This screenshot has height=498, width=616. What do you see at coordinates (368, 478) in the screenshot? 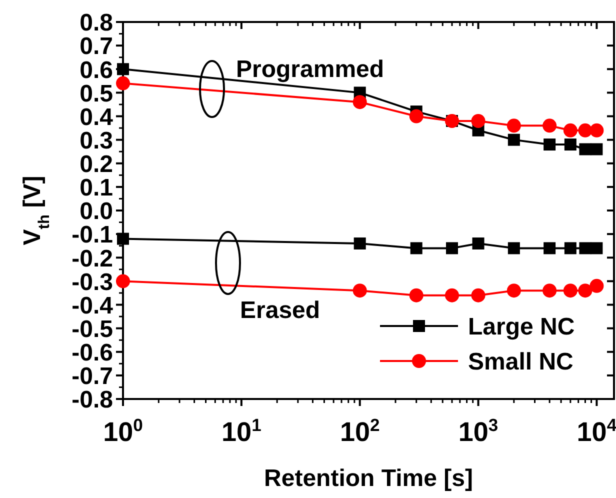
I see `x-axis-title: Retention Time [s]` at bounding box center [368, 478].